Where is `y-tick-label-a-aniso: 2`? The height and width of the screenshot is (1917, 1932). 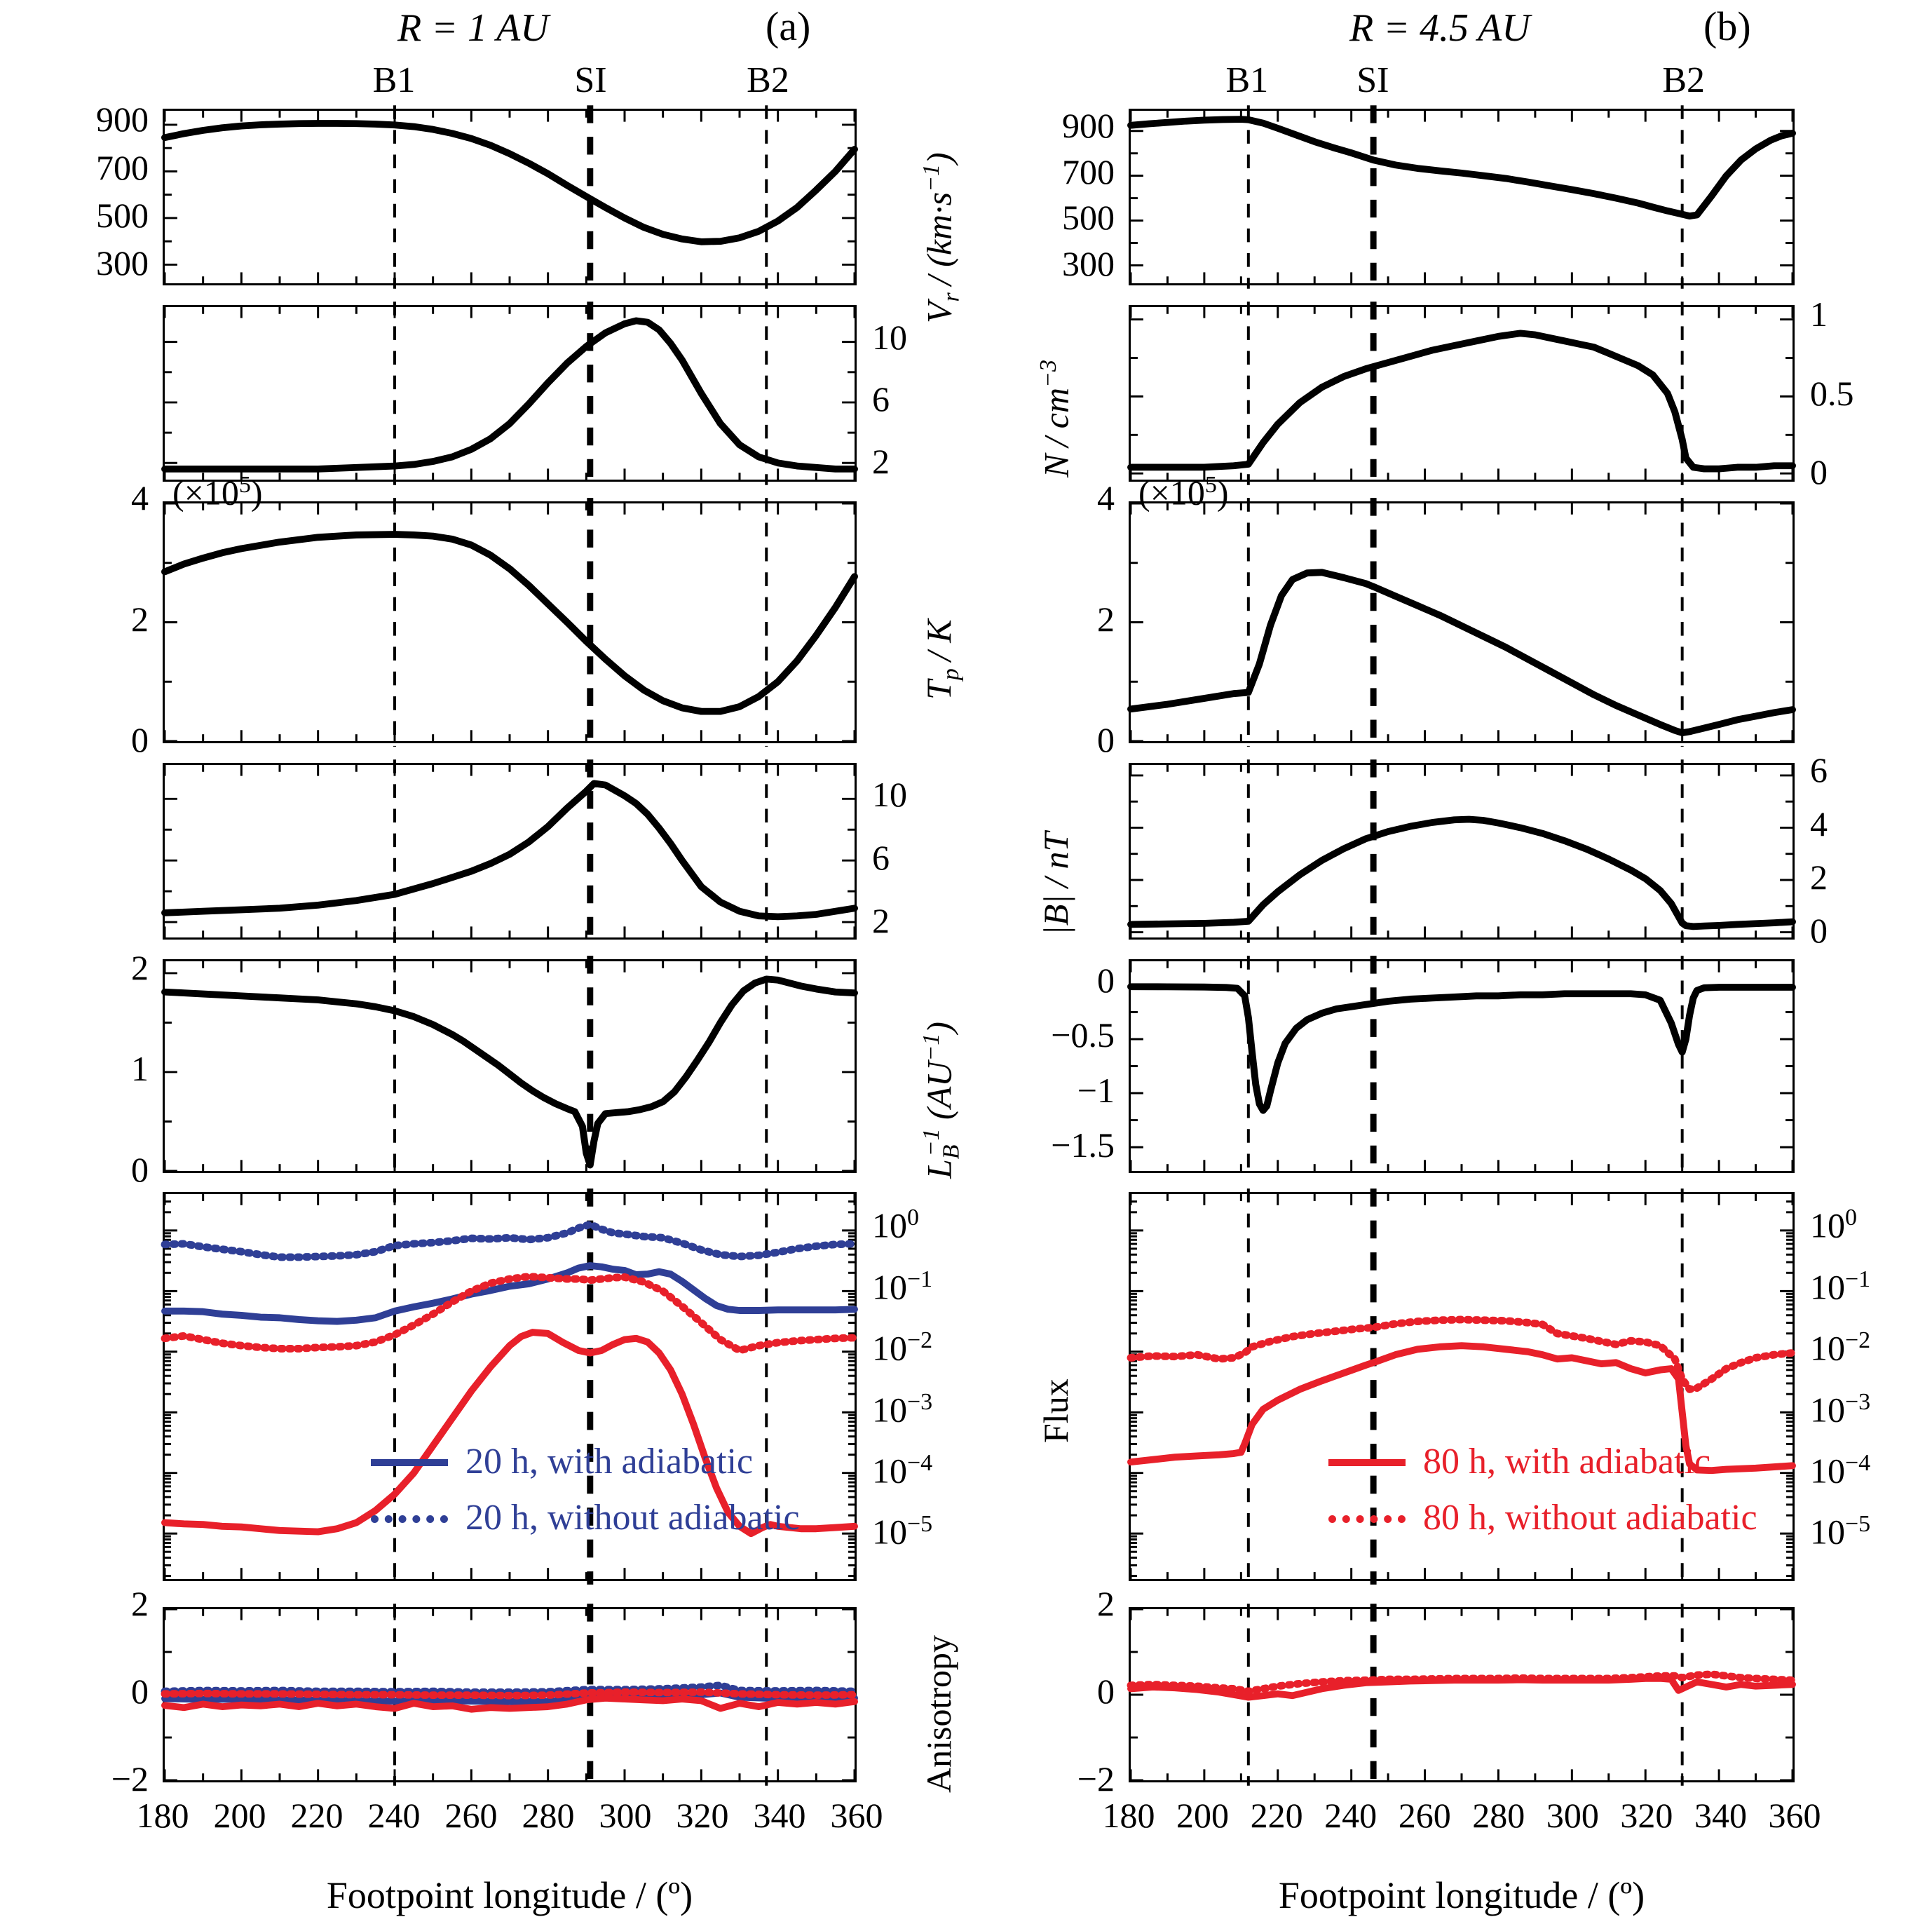 y-tick-label-a-aniso: 2 is located at coordinates (140, 1603).